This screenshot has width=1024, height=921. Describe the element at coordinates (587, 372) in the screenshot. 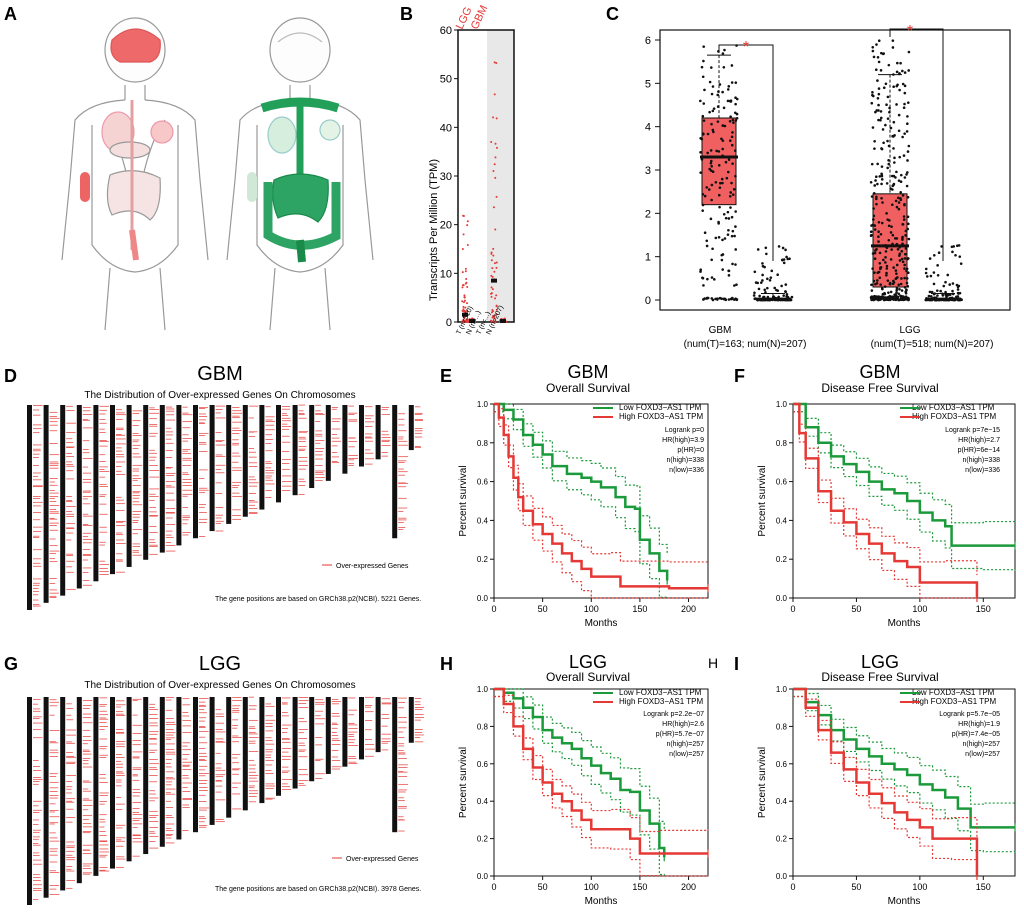

I see `km-title: GBM` at that location.